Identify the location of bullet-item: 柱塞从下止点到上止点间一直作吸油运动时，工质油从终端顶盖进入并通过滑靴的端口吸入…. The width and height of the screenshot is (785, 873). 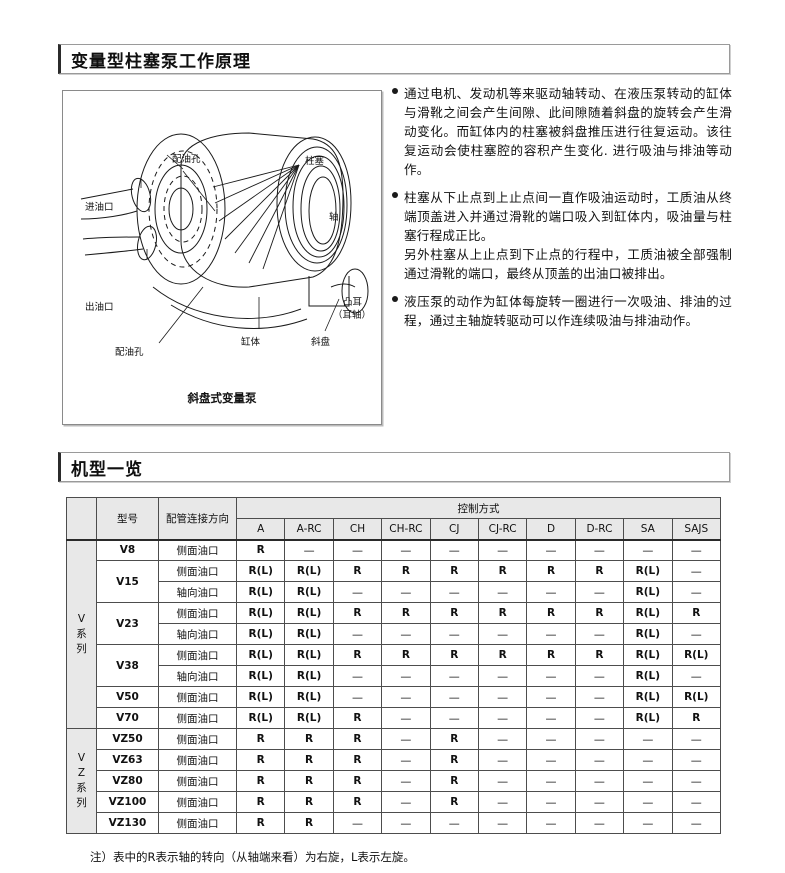
(562, 235).